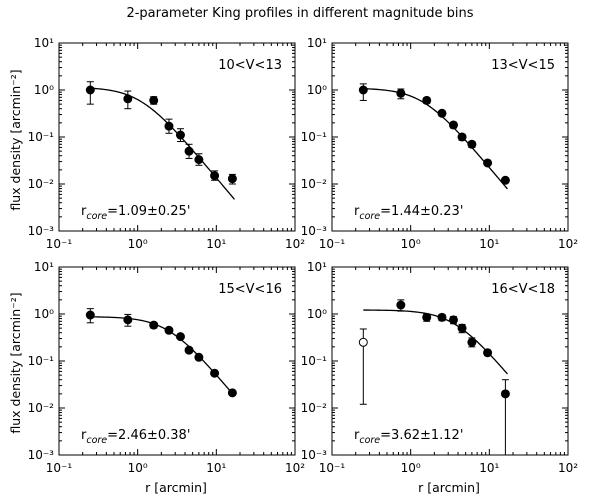 This screenshot has width=600, height=498. What do you see at coordinates (250, 65) in the screenshot?
I see `magnitude-bin-label: 10<V<13` at bounding box center [250, 65].